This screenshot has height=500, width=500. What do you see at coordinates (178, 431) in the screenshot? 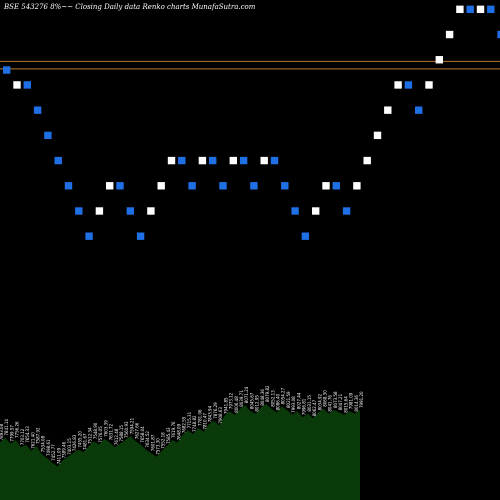
I see `volume-label: 7648.09` at bounding box center [178, 431].